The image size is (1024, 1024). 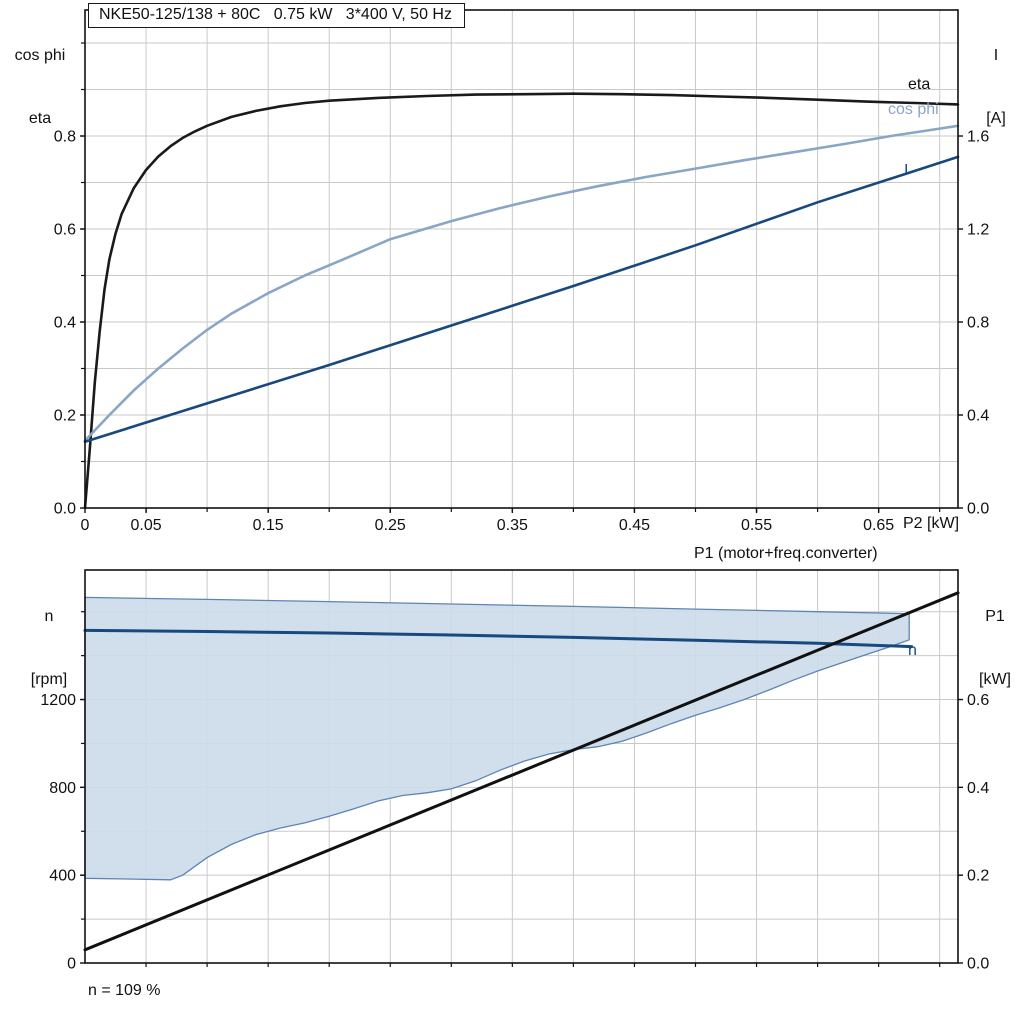 I want to click on top-right-axis-title: I [A], so click(x=996, y=76).